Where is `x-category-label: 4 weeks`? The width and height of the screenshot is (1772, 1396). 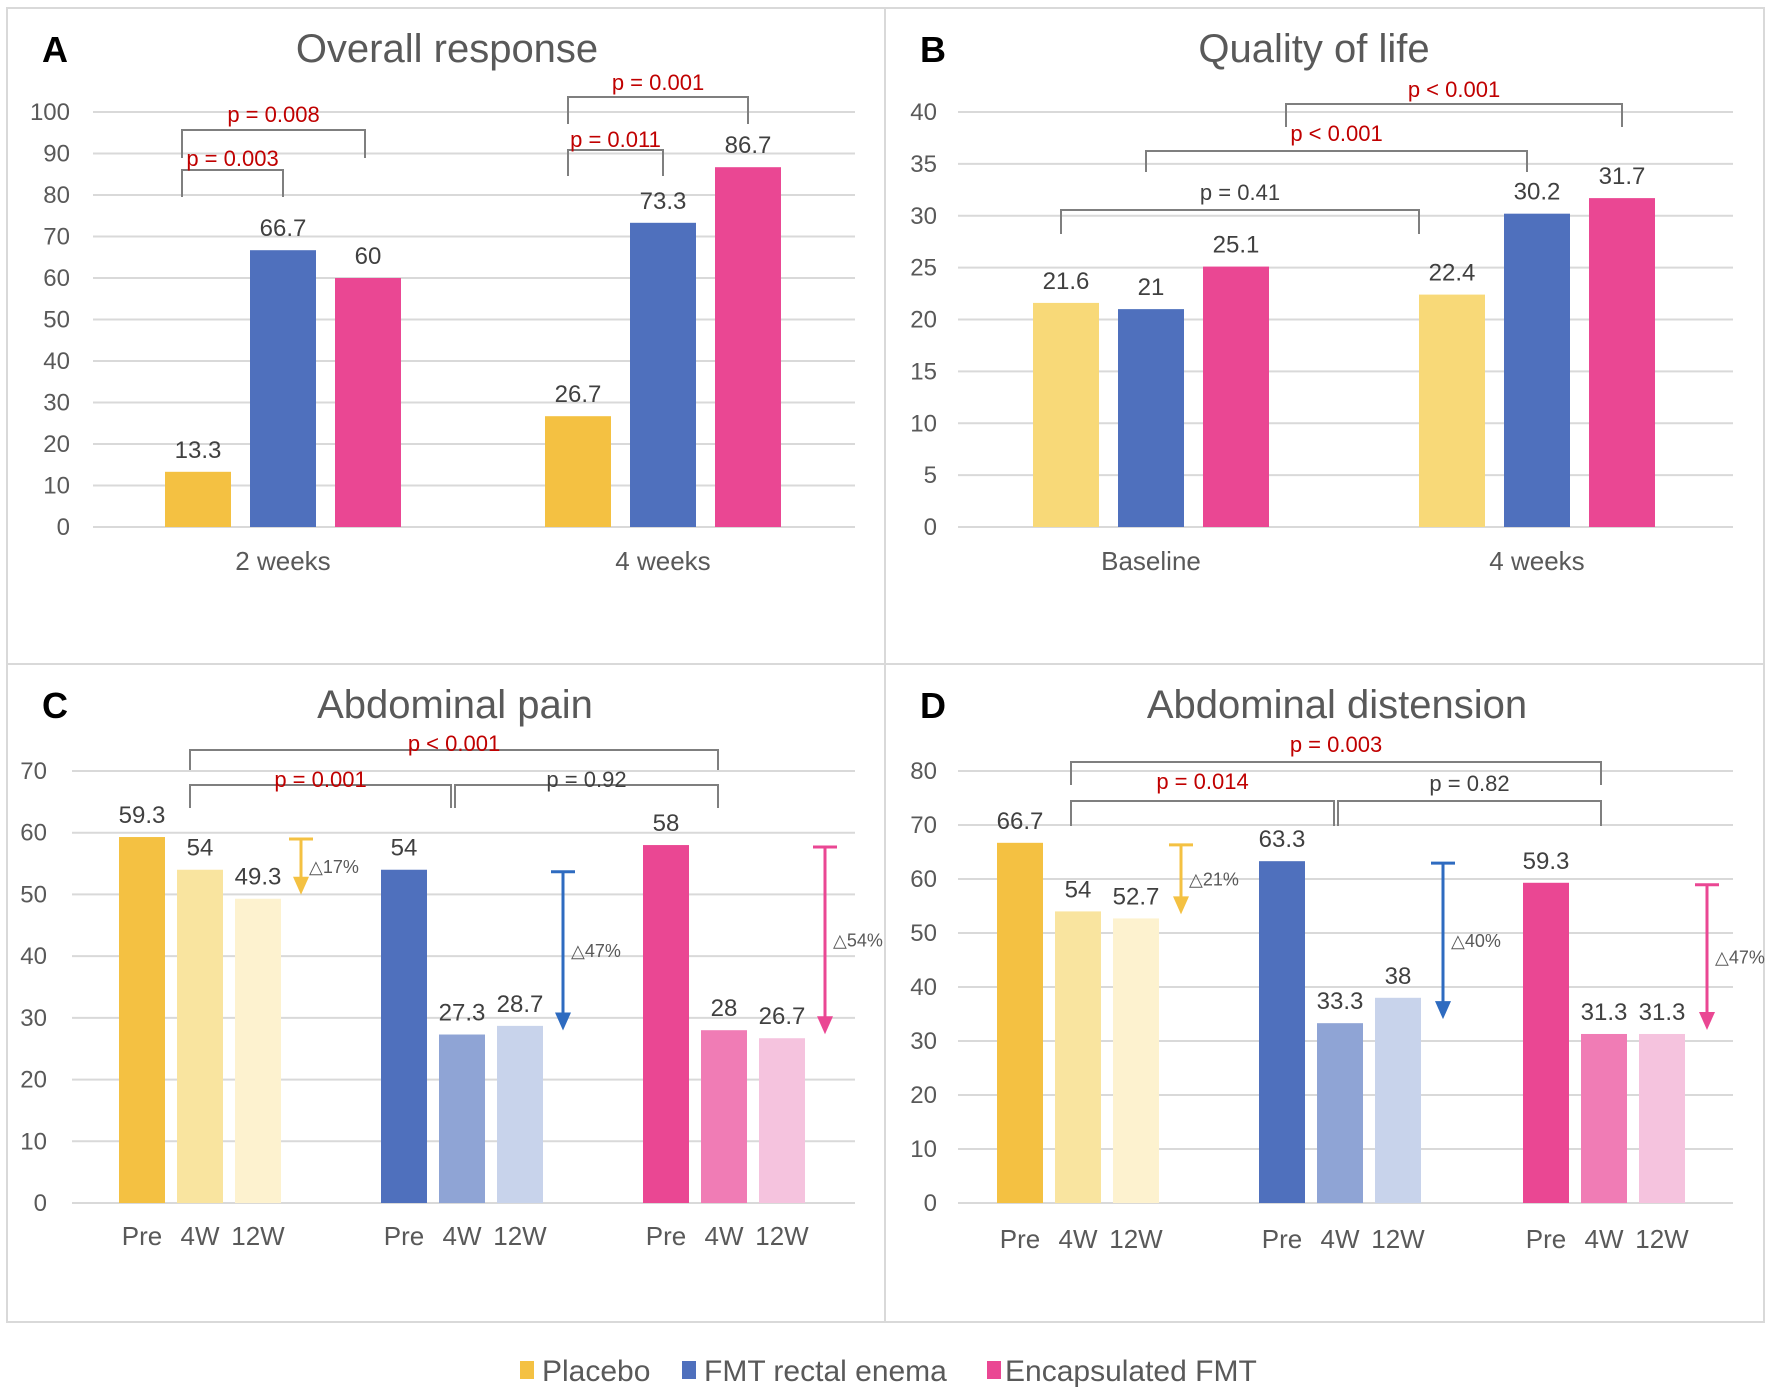 x-category-label: 4 weeks is located at coordinates (1536, 561).